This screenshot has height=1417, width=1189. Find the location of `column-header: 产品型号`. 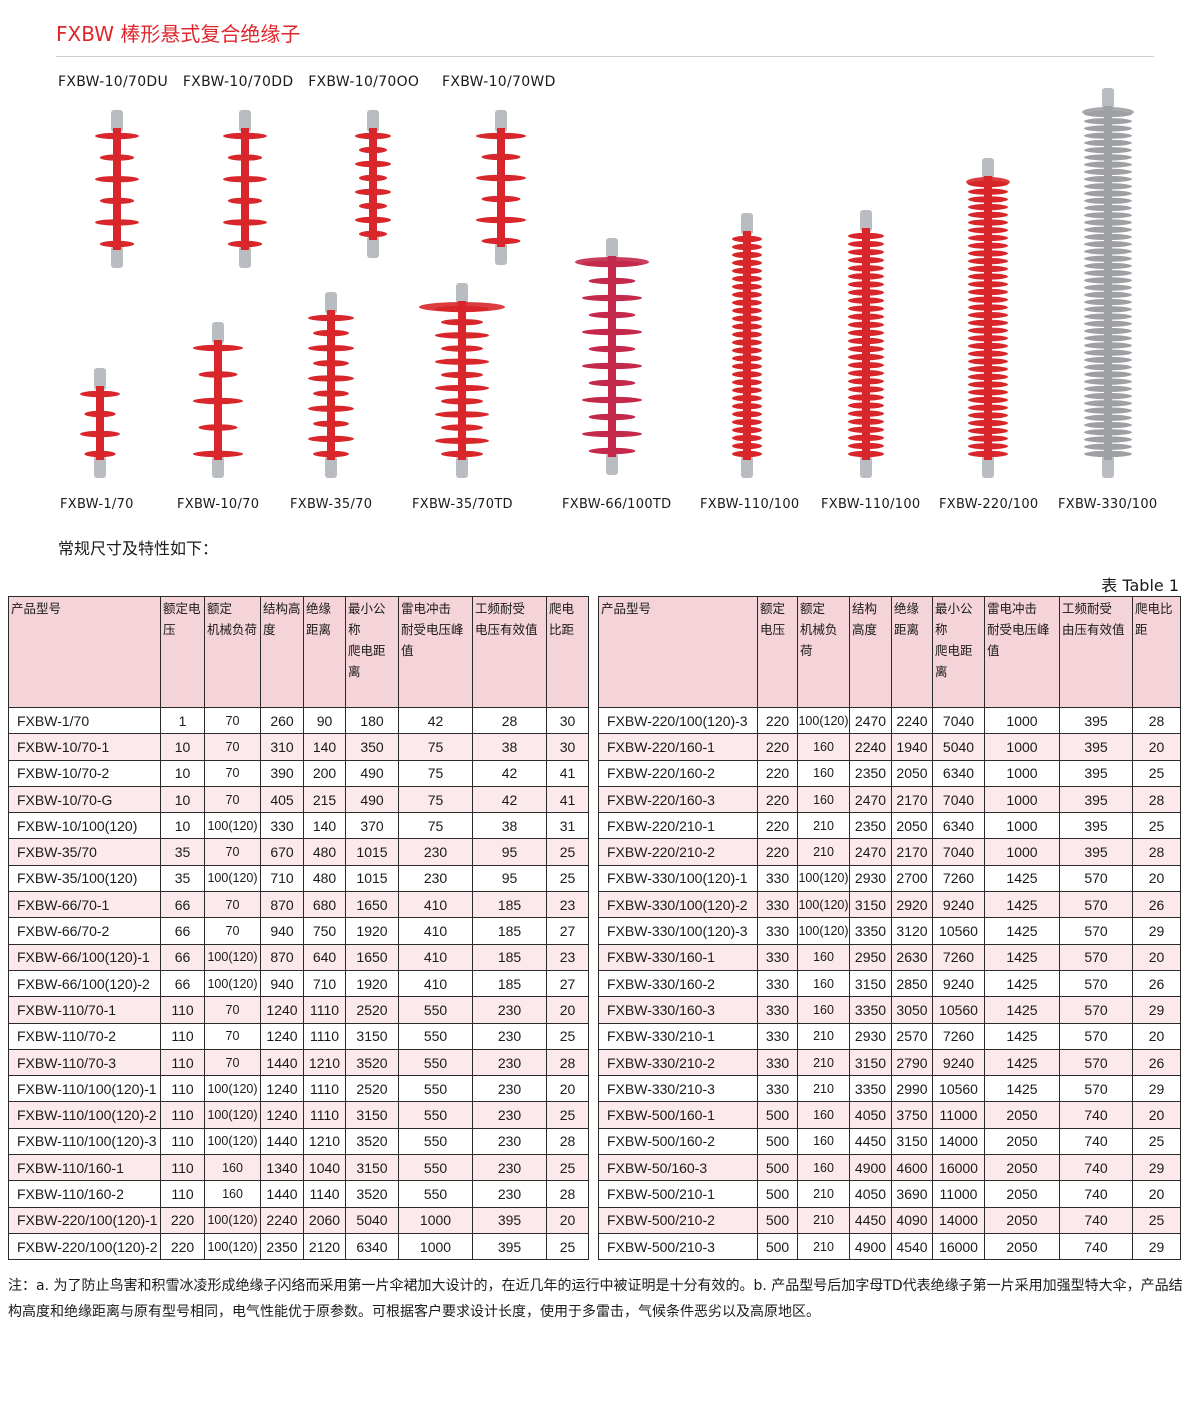

column-header: 产品型号 is located at coordinates (84, 652).